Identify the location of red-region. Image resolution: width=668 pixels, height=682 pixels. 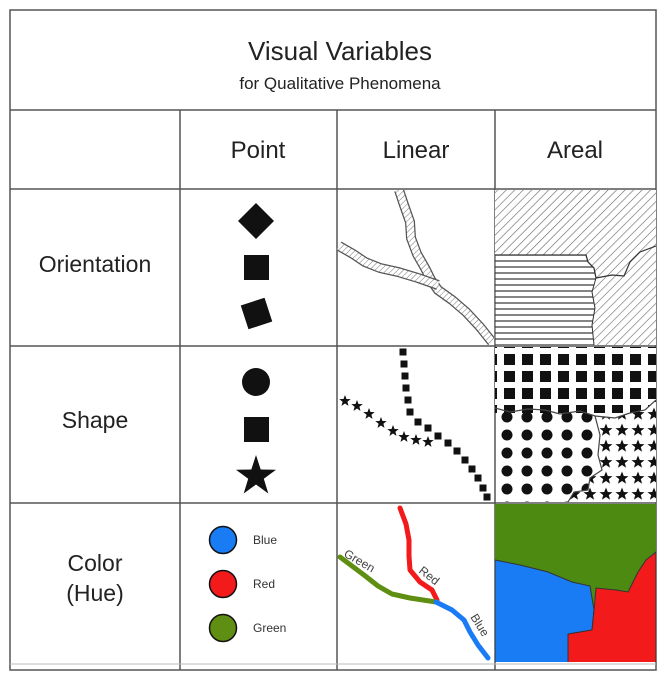
(611, 606).